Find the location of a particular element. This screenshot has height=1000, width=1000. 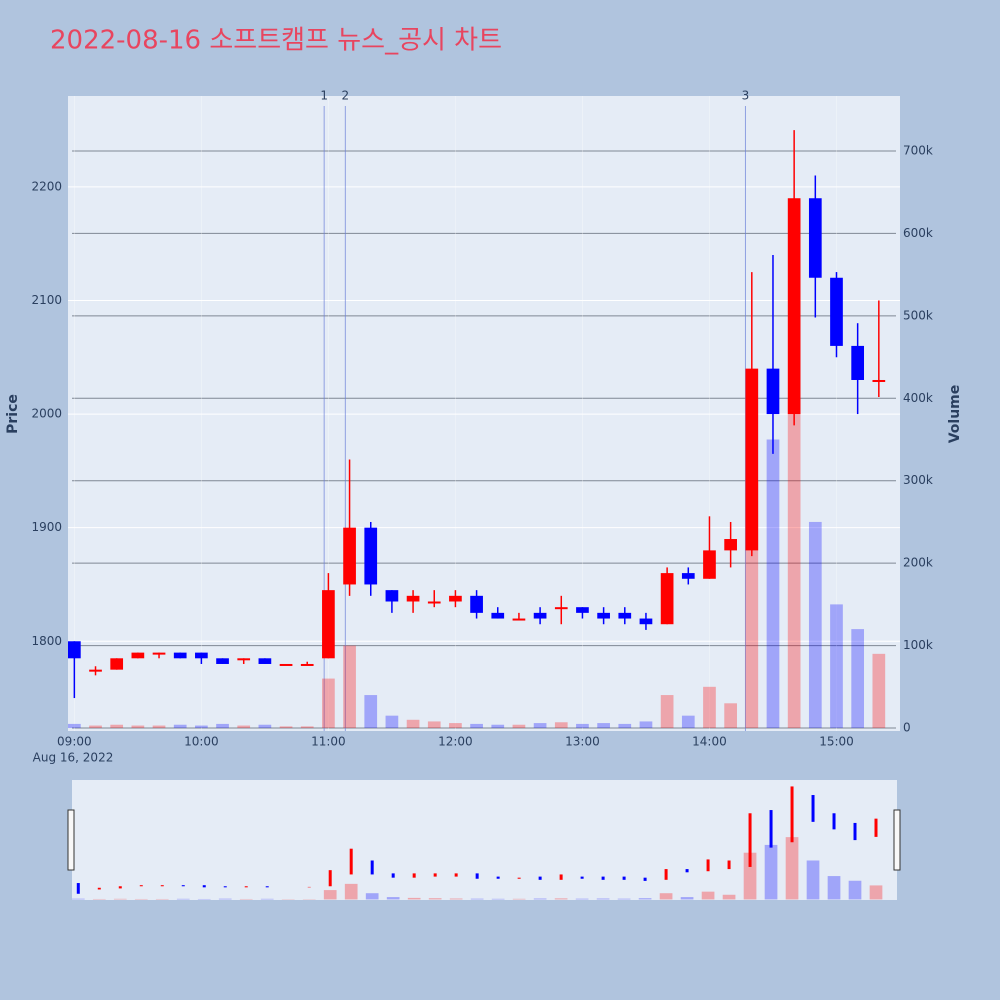

y2-tick-label: 400k is located at coordinates (918, 398).